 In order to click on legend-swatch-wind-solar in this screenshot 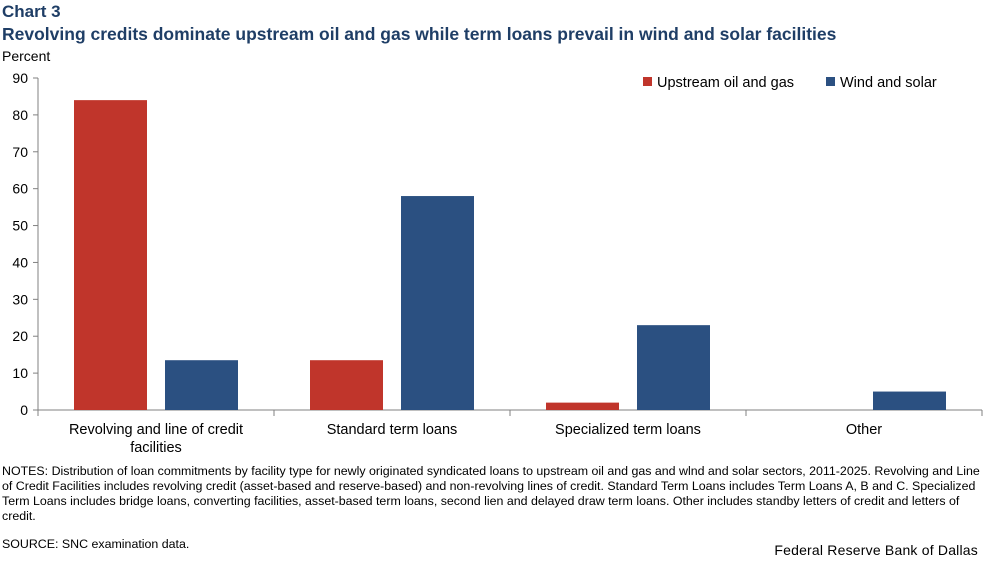, I will do `click(830, 81)`.